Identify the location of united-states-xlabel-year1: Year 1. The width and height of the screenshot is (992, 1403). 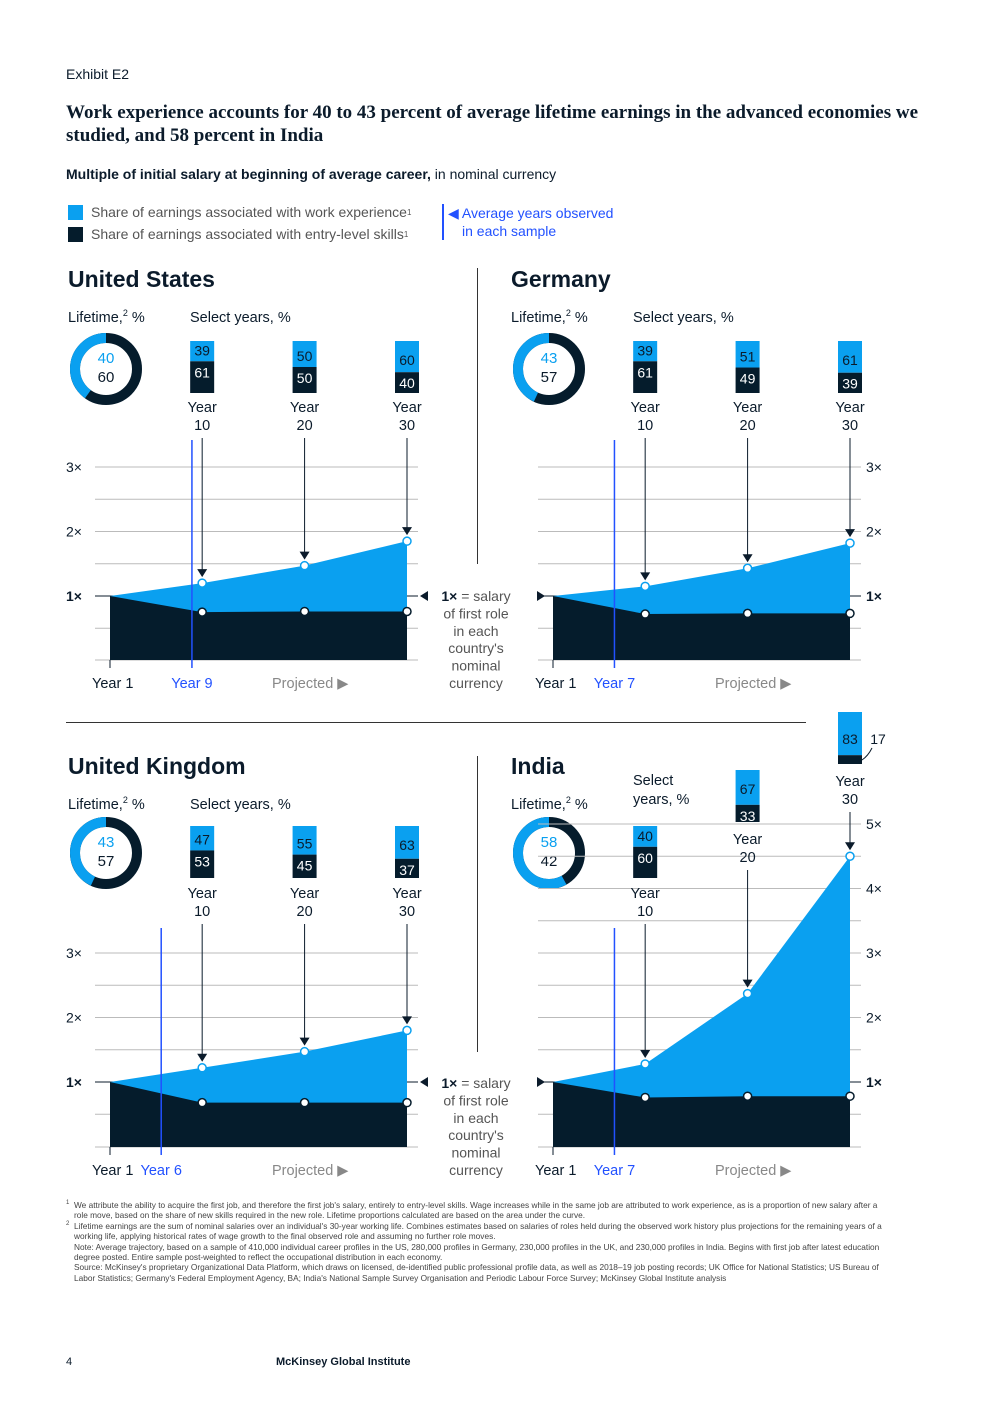
(112, 684).